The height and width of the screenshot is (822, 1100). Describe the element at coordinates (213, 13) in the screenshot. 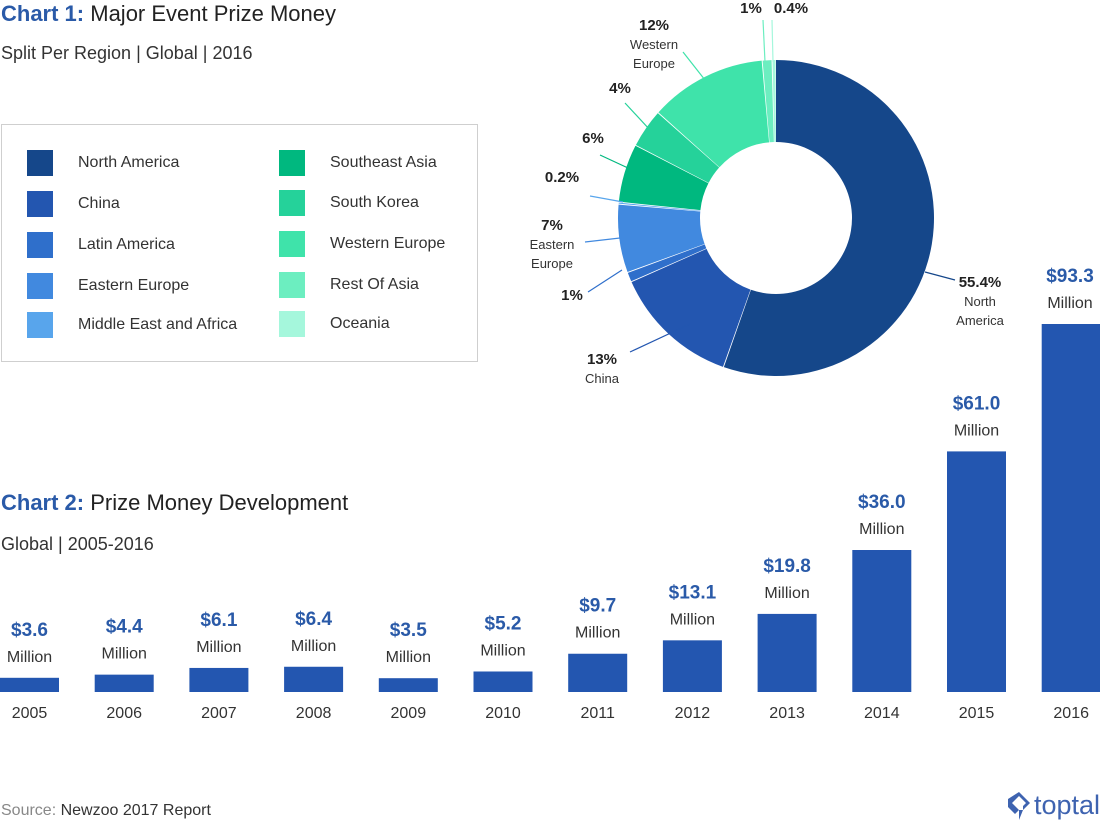

I see `chart1-title-text: Major Event Prize Money` at that location.